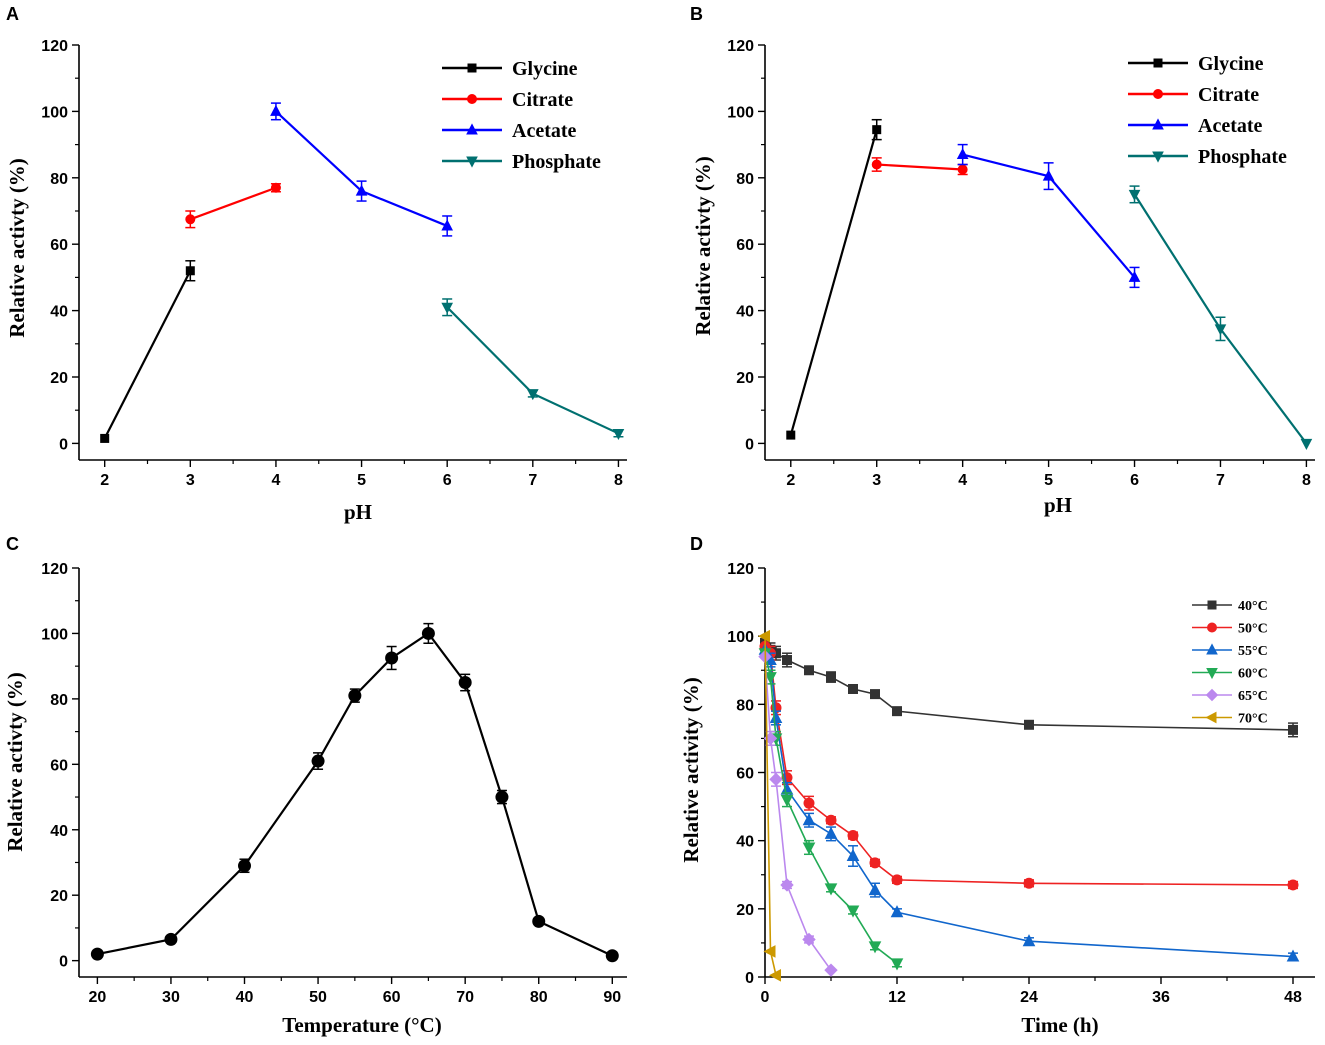 The width and height of the screenshot is (1325, 1045). Describe the element at coordinates (1253, 696) in the screenshot. I see `legend-label: 65°C` at that location.